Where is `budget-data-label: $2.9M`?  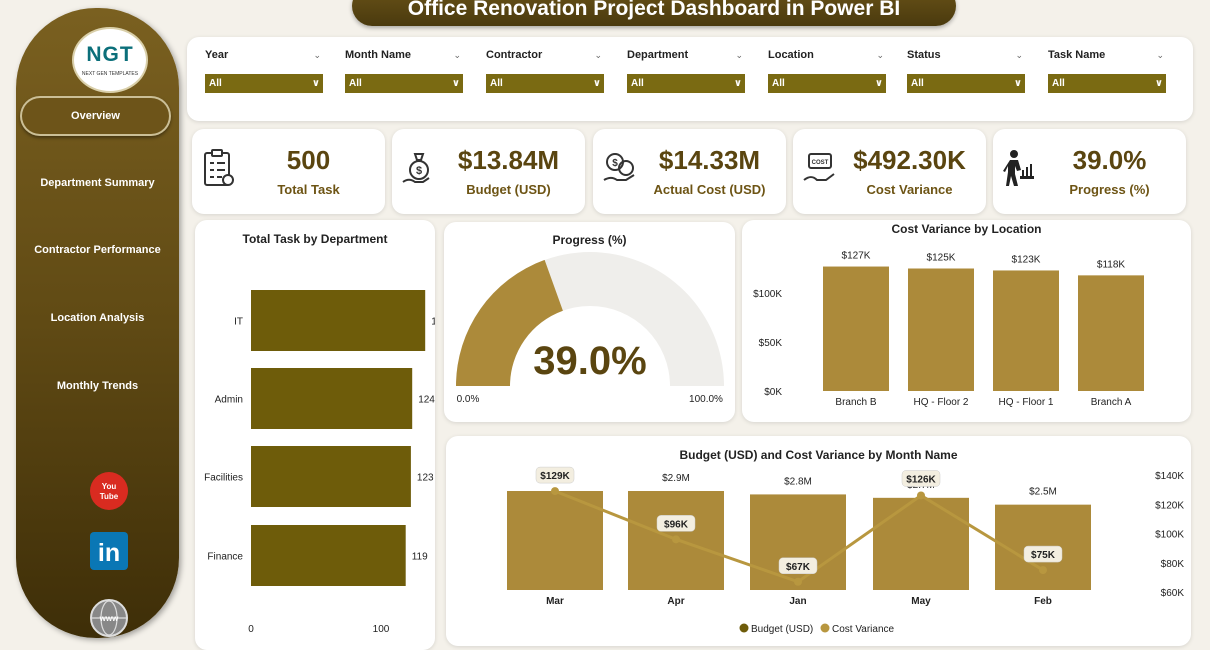 budget-data-label: $2.9M is located at coordinates (676, 478).